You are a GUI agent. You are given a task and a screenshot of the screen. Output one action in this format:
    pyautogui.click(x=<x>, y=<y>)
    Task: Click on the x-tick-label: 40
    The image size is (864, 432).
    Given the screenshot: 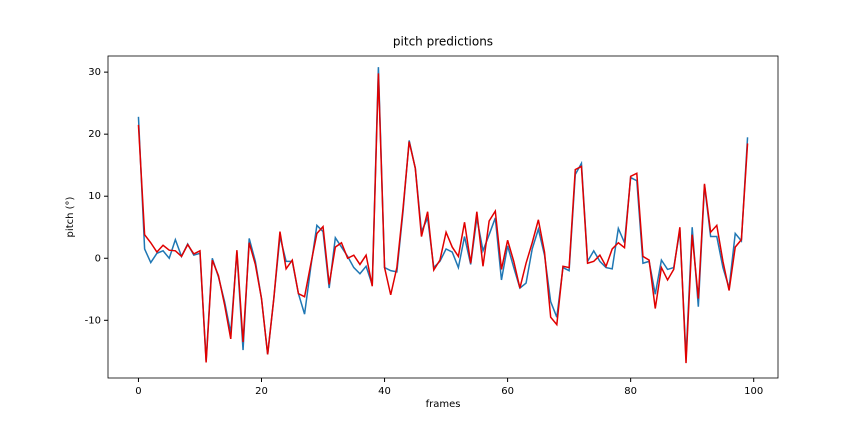 What is the action you would take?
    pyautogui.click(x=384, y=391)
    